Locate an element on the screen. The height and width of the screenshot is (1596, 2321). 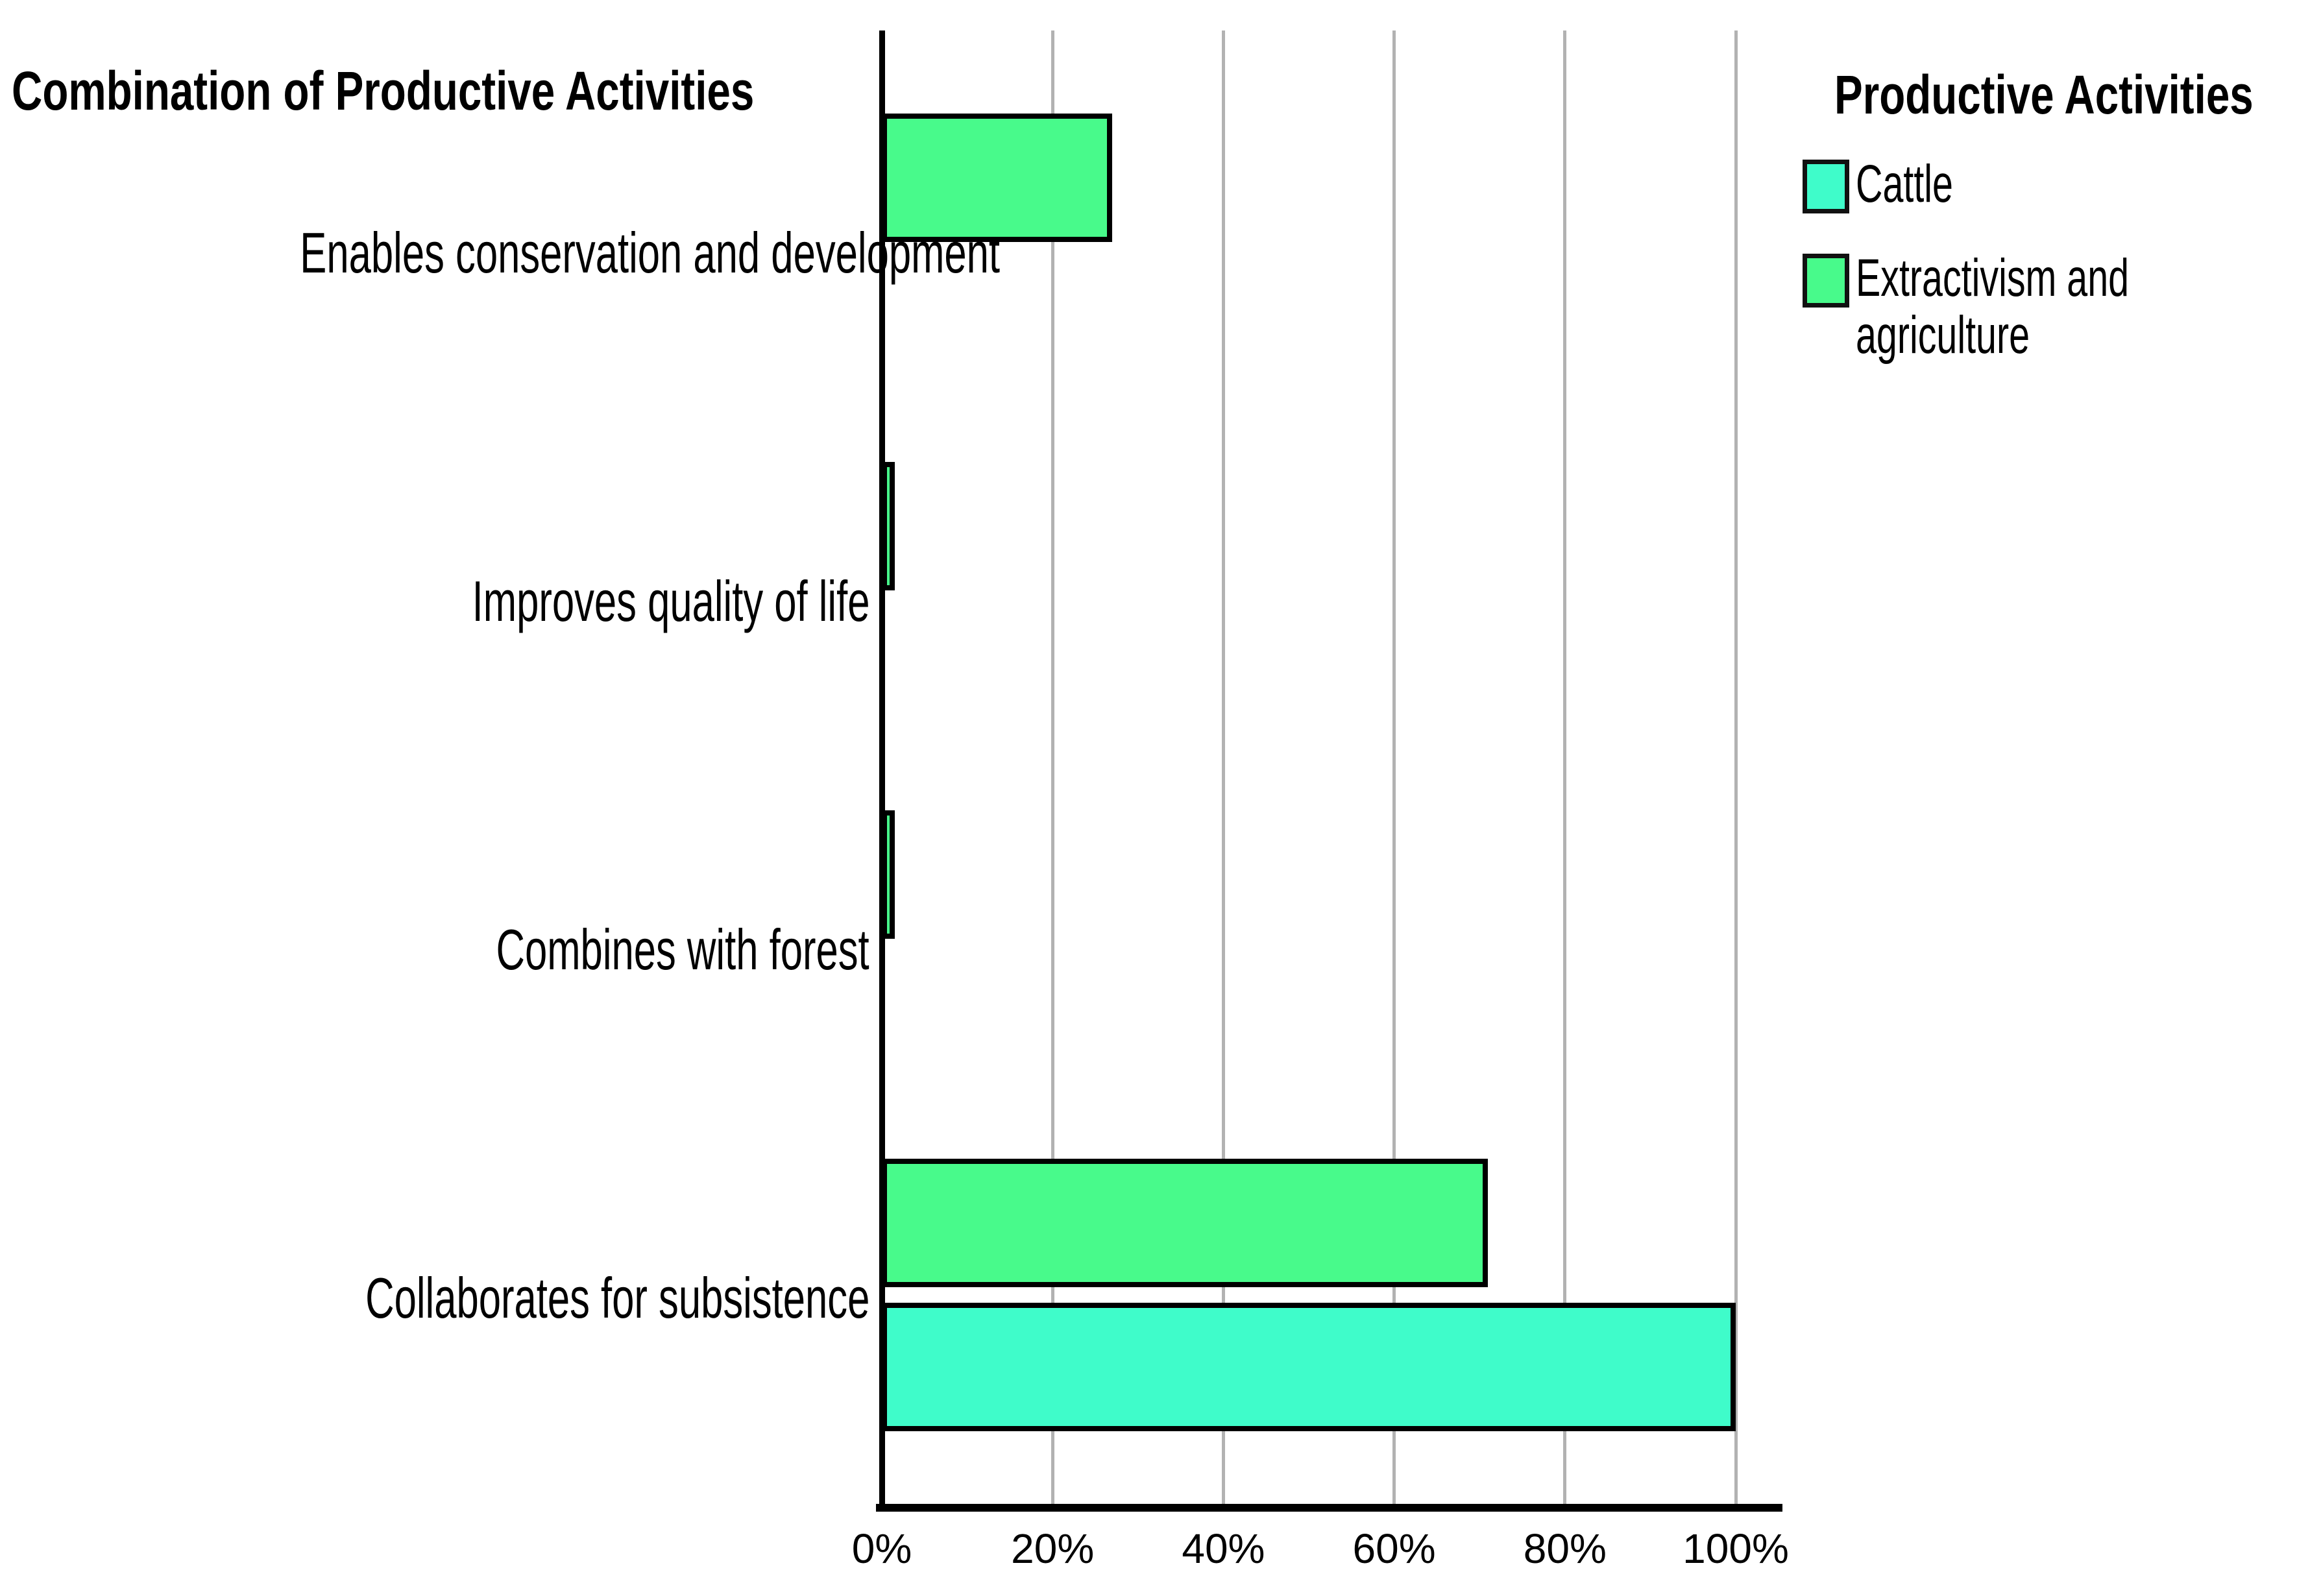
gridline-60% is located at coordinates (1394, 767).